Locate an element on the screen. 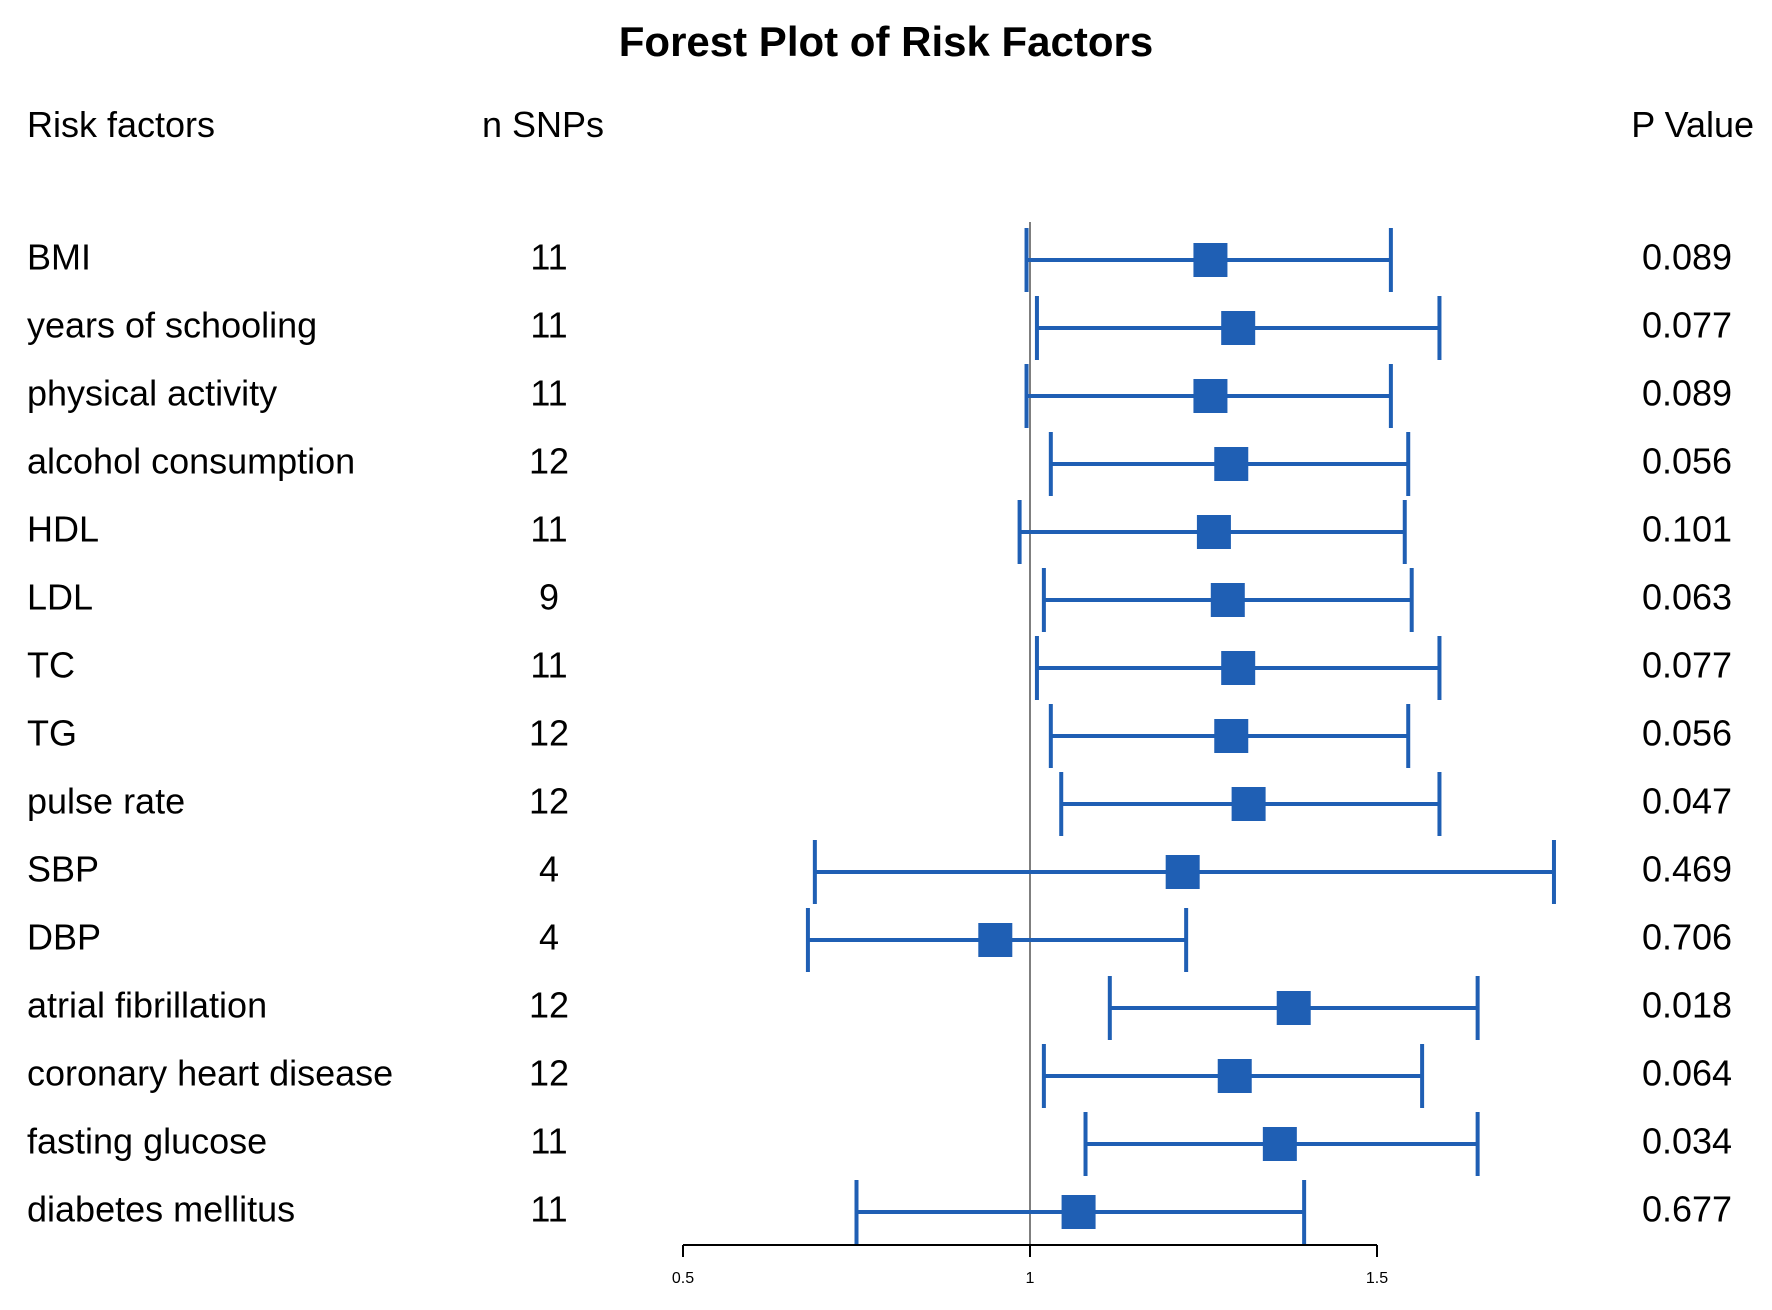 Image resolution: width=1772 pixels, height=1310 pixels. row-p-value: 0.469 is located at coordinates (1687, 869).